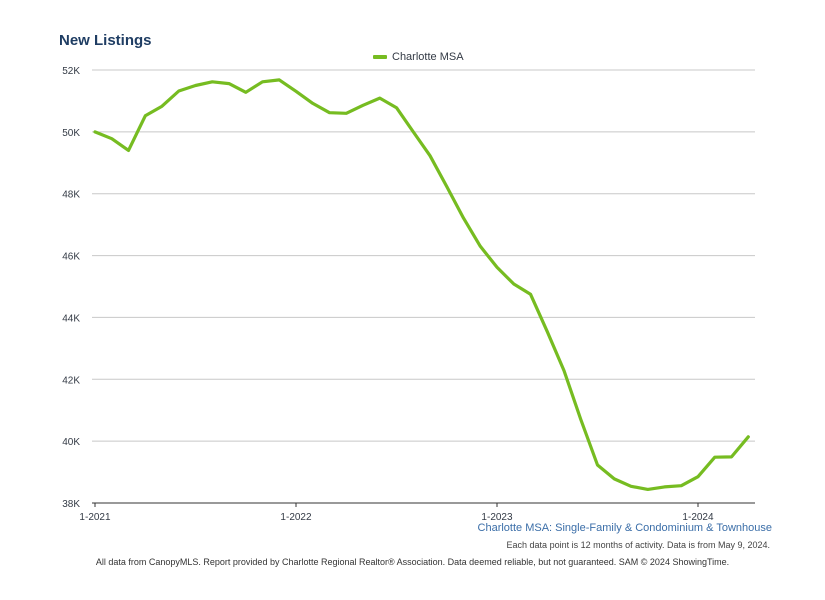  What do you see at coordinates (380, 57) in the screenshot?
I see `legend-swatch` at bounding box center [380, 57].